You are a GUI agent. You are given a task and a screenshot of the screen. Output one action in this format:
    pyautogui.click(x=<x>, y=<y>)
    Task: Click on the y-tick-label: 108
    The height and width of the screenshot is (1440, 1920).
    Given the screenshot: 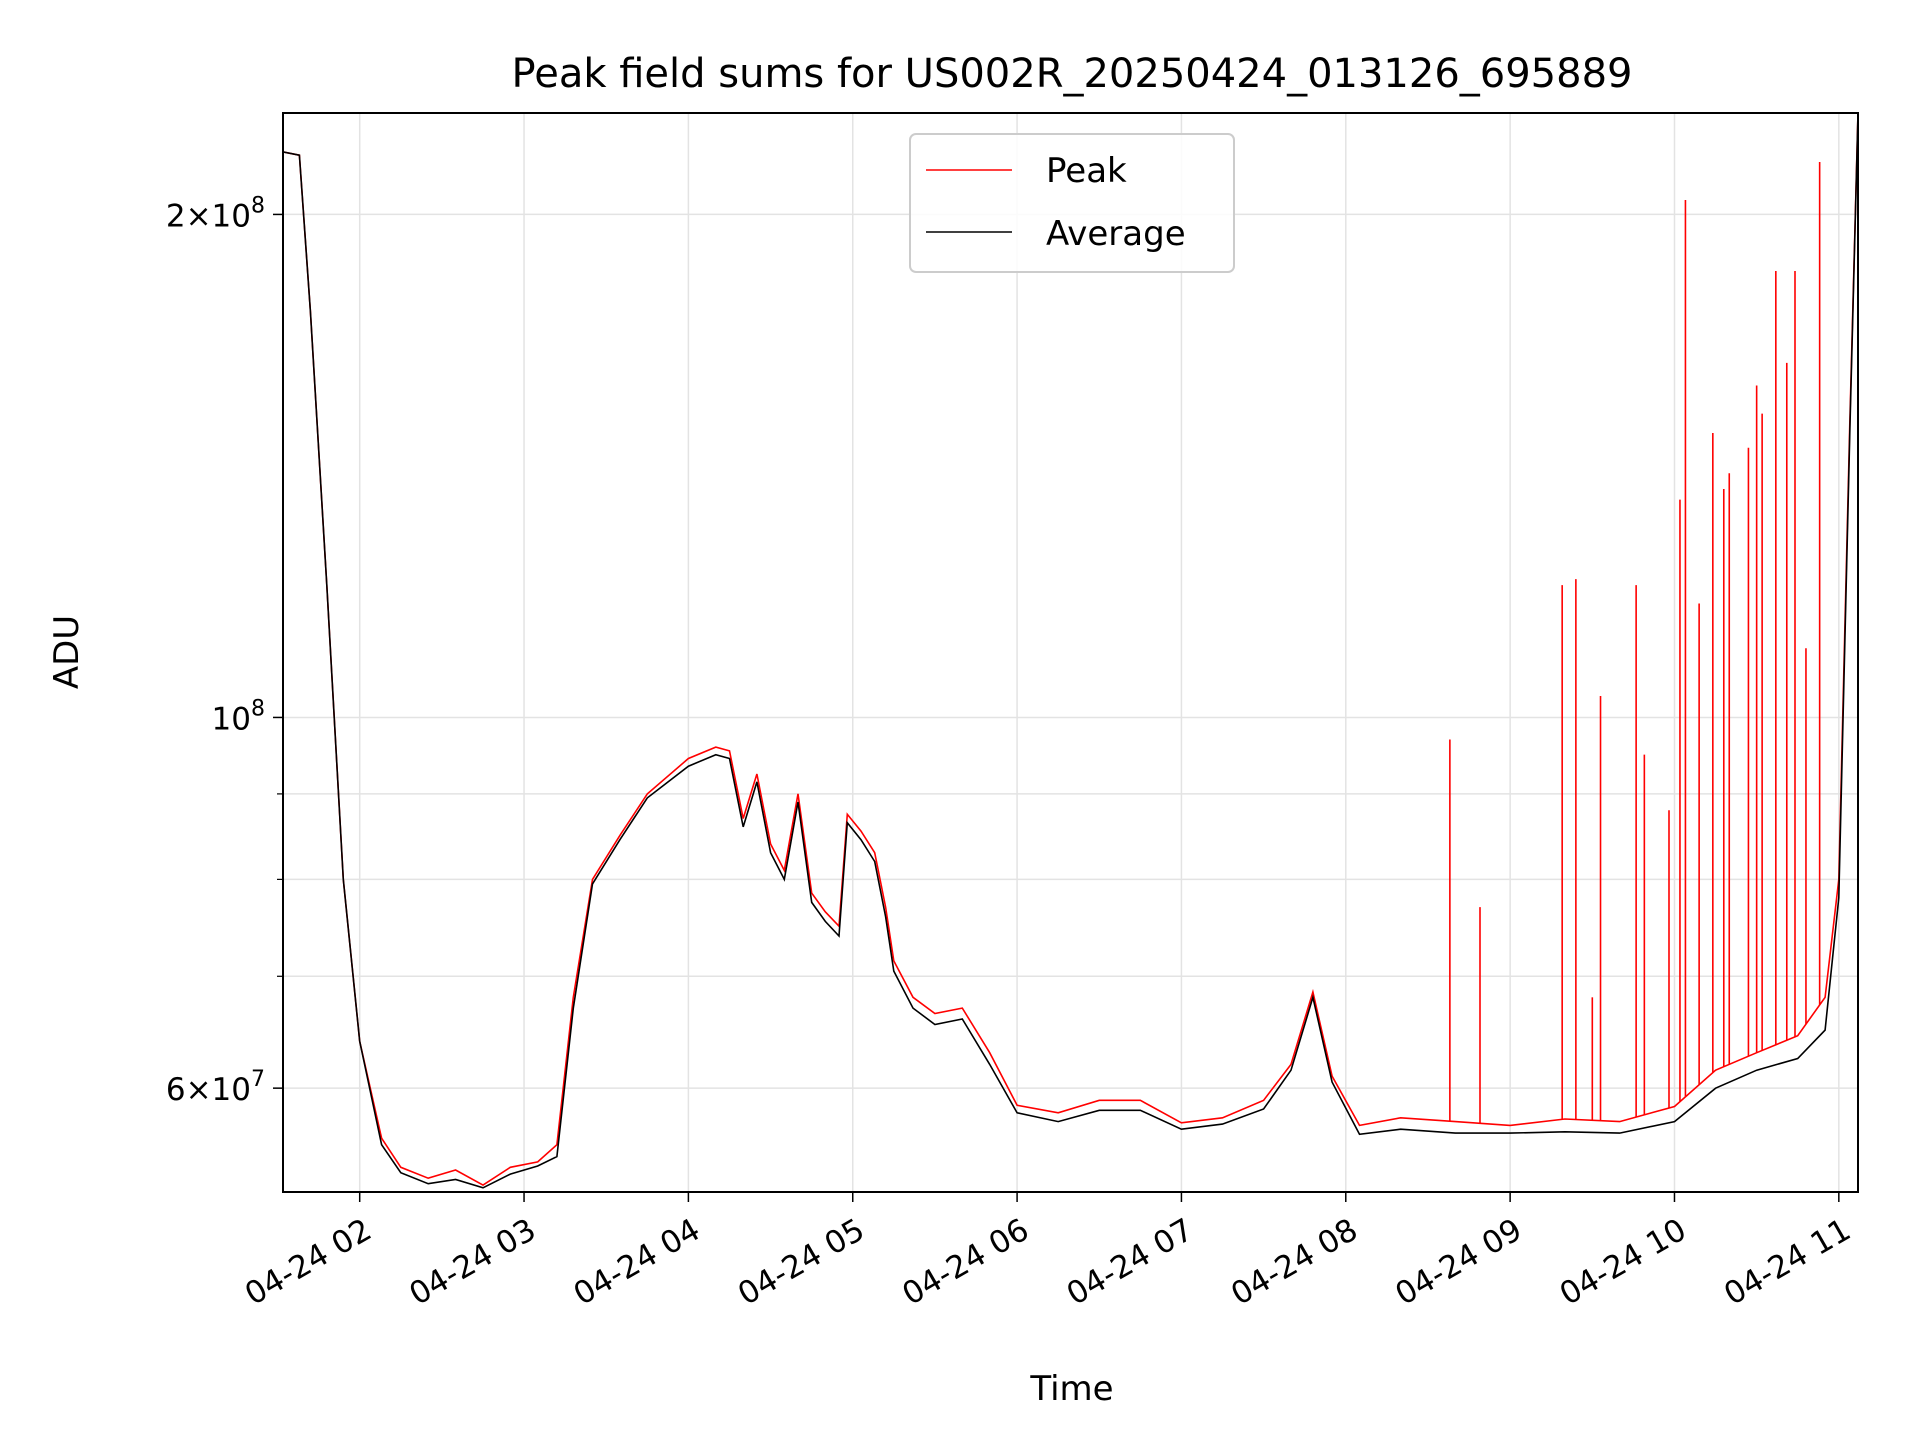 What is the action you would take?
    pyautogui.click(x=238, y=716)
    